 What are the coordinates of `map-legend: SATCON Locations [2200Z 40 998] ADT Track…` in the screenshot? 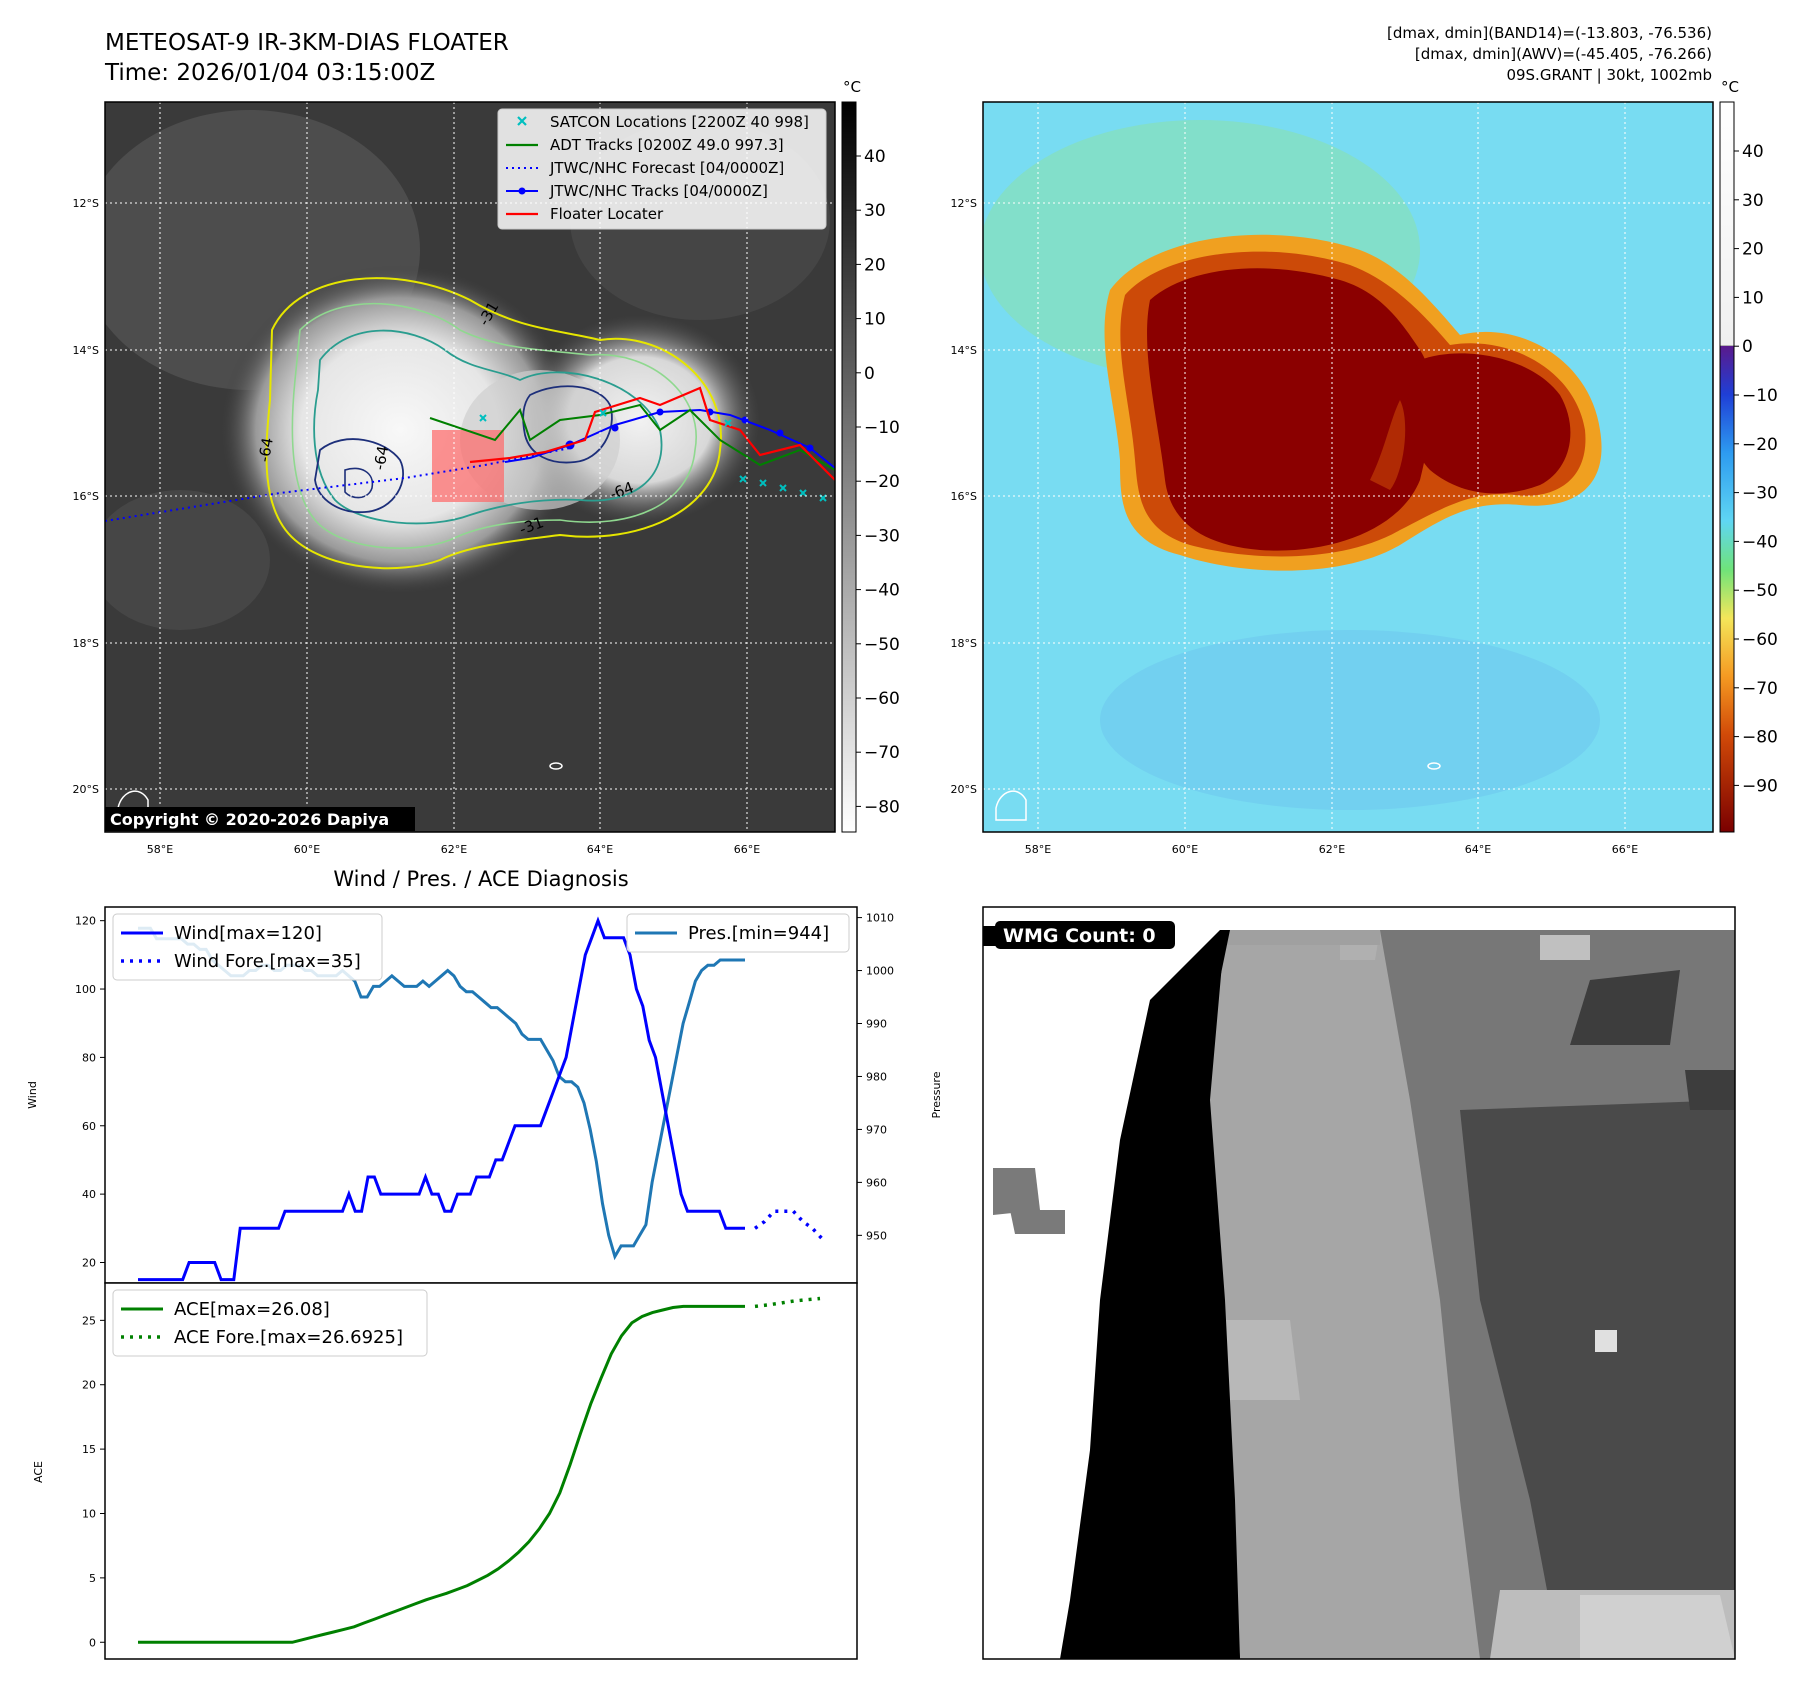 It's located at (662, 169).